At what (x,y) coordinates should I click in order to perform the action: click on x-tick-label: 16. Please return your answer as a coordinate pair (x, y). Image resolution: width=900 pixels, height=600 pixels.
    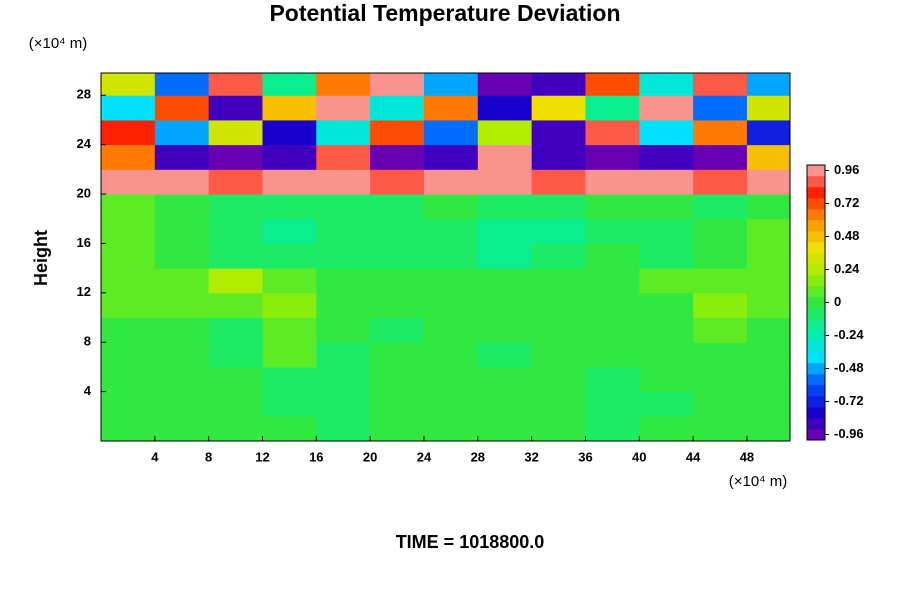
    Looking at the image, I should click on (316, 456).